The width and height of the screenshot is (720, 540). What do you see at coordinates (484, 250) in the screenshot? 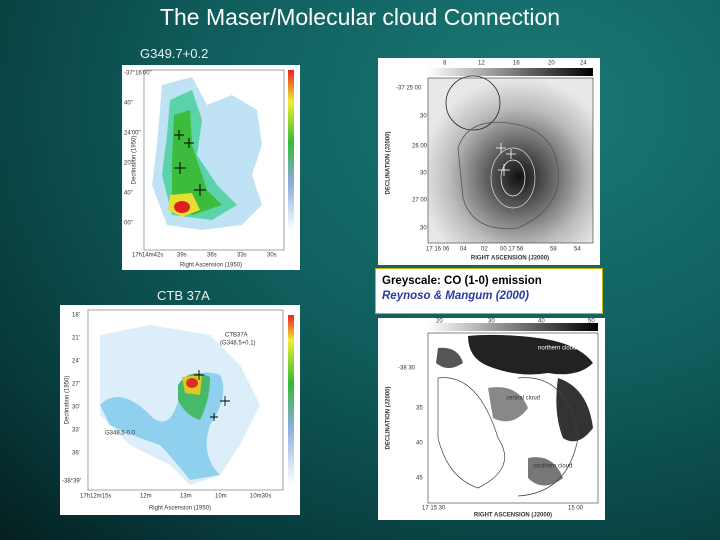
I see `x-tick-label: 02` at bounding box center [484, 250].